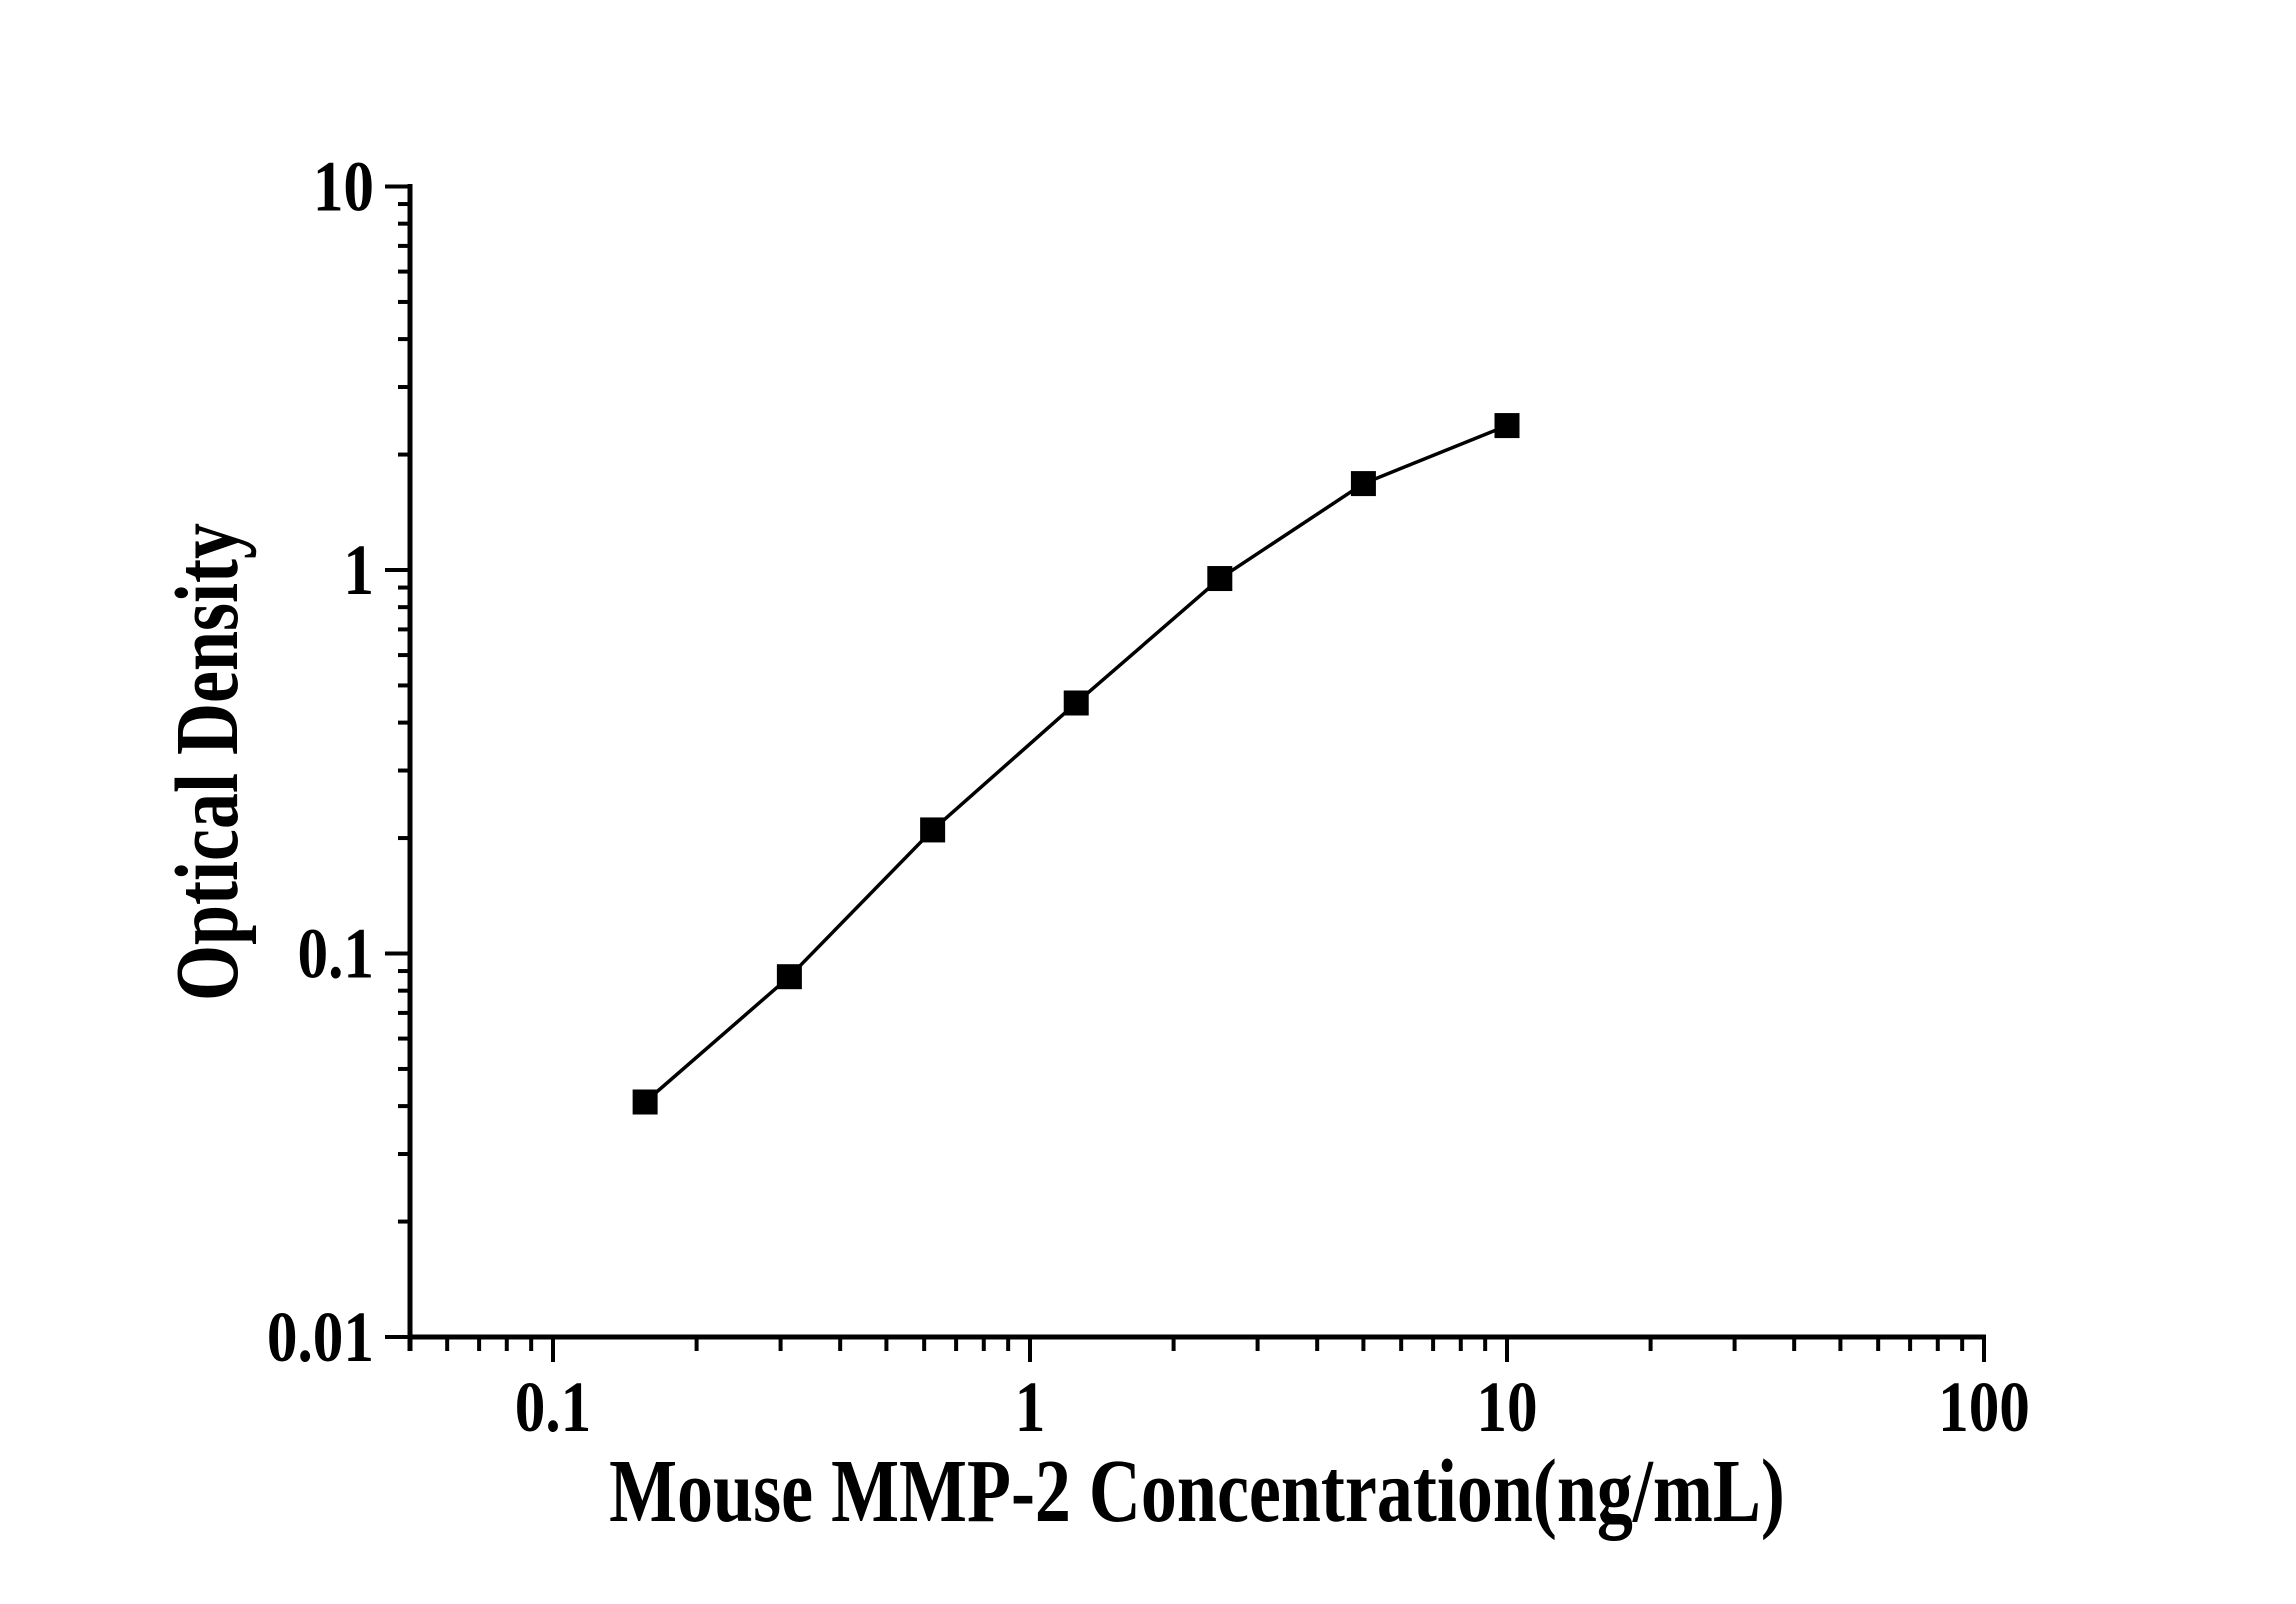  Describe the element at coordinates (1506, 1407) in the screenshot. I see `x-tick-label: 10` at that location.